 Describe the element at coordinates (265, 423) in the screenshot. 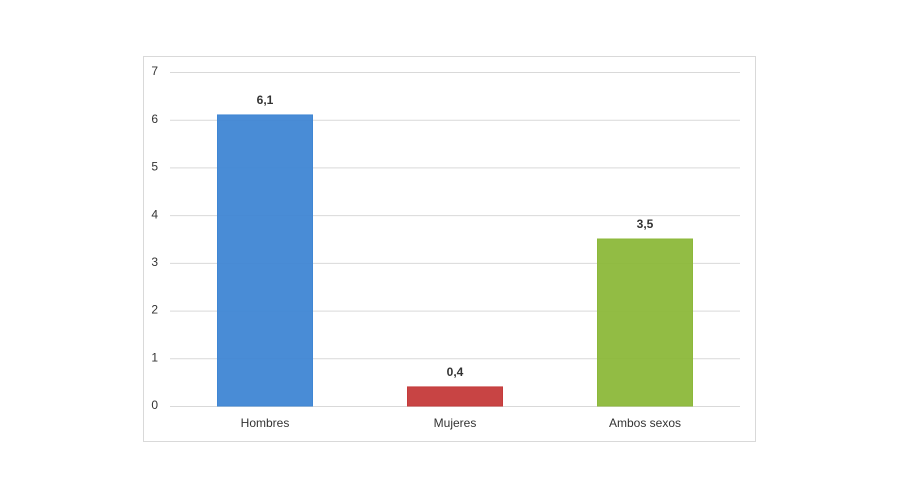

I see `x-tick-label: Hombres` at that location.